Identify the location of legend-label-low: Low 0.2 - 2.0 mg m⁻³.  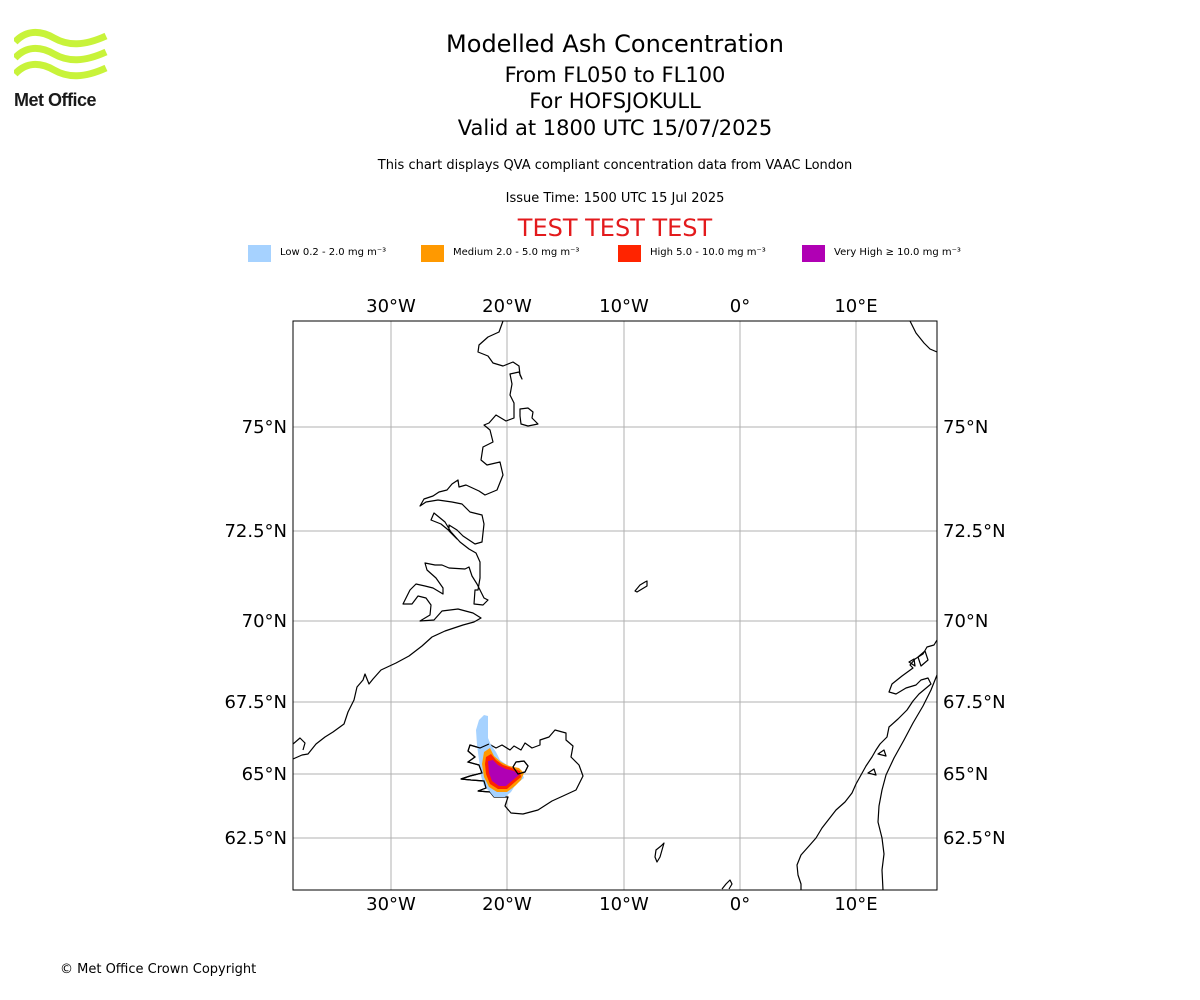
(333, 252).